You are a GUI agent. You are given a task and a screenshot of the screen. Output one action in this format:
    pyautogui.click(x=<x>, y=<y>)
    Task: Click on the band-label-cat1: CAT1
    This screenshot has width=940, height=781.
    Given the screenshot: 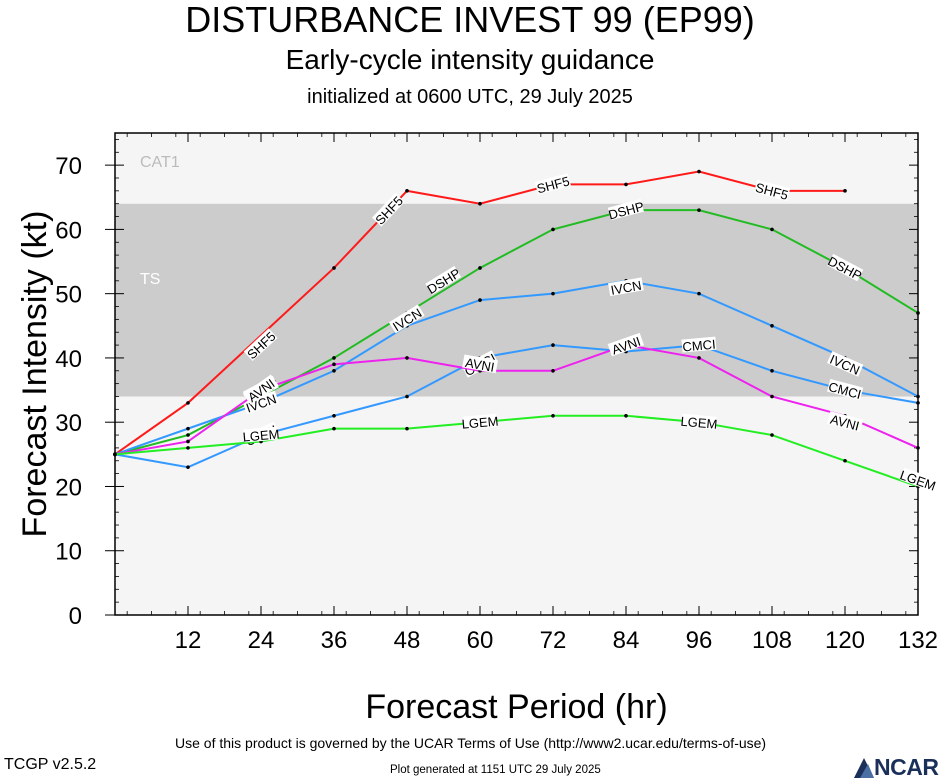 What is the action you would take?
    pyautogui.click(x=160, y=162)
    